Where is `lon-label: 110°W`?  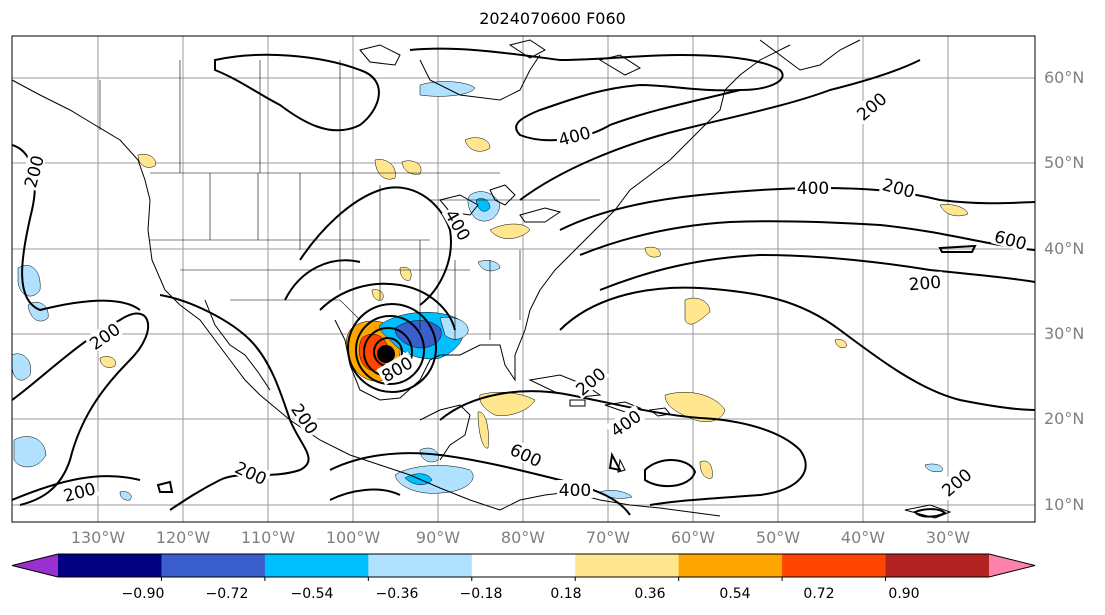 lon-label: 110°W is located at coordinates (268, 537).